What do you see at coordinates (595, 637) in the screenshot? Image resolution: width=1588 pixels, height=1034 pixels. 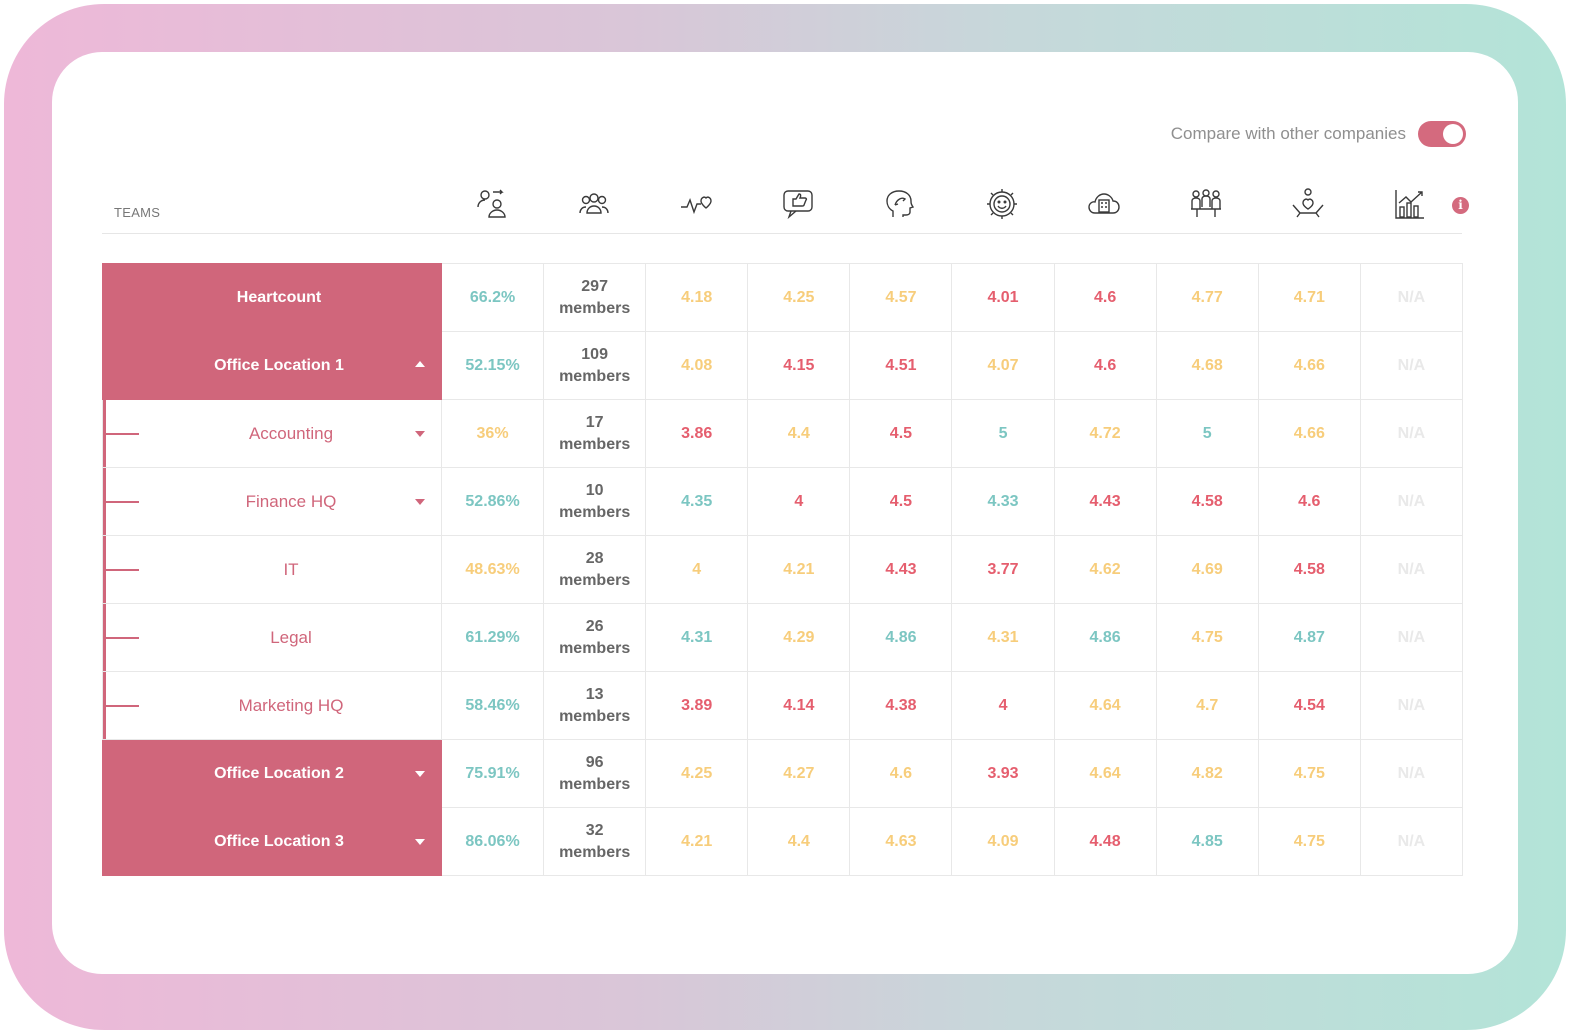 I see `members-cell: 26 members` at bounding box center [595, 637].